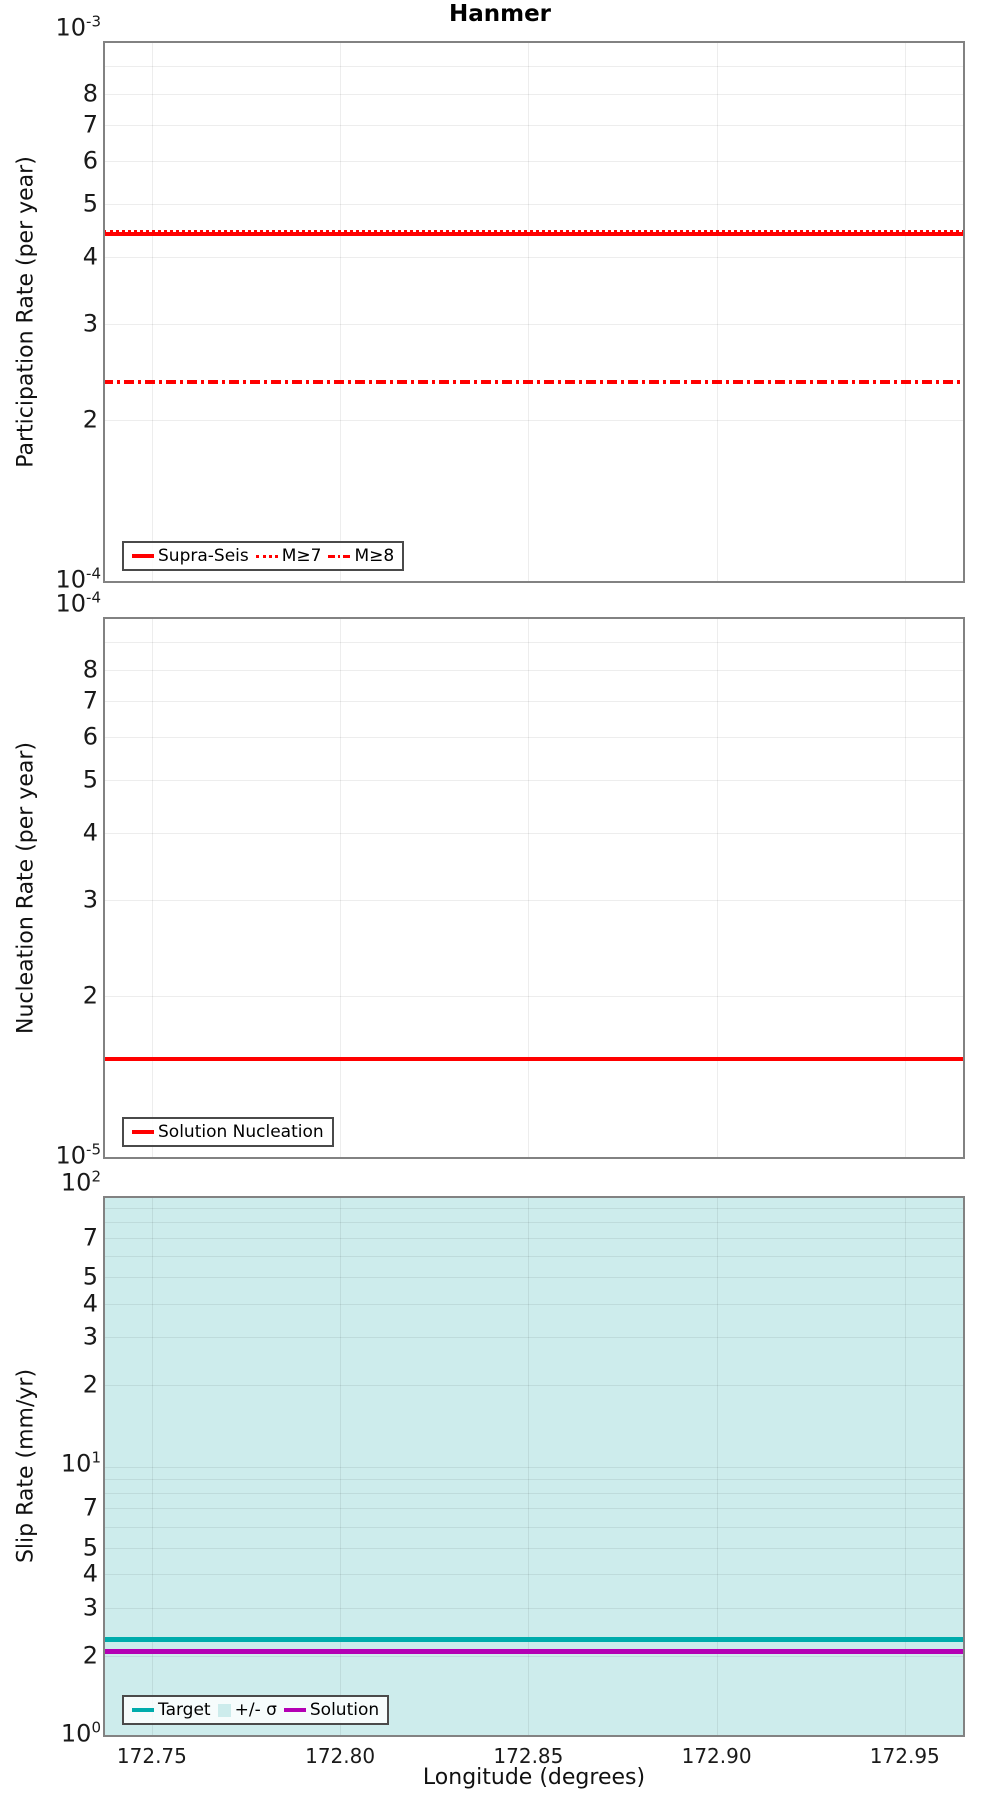 This screenshot has height=1800, width=1000. Describe the element at coordinates (500, 14) in the screenshot. I see `plot-title: Hanmer` at that location.